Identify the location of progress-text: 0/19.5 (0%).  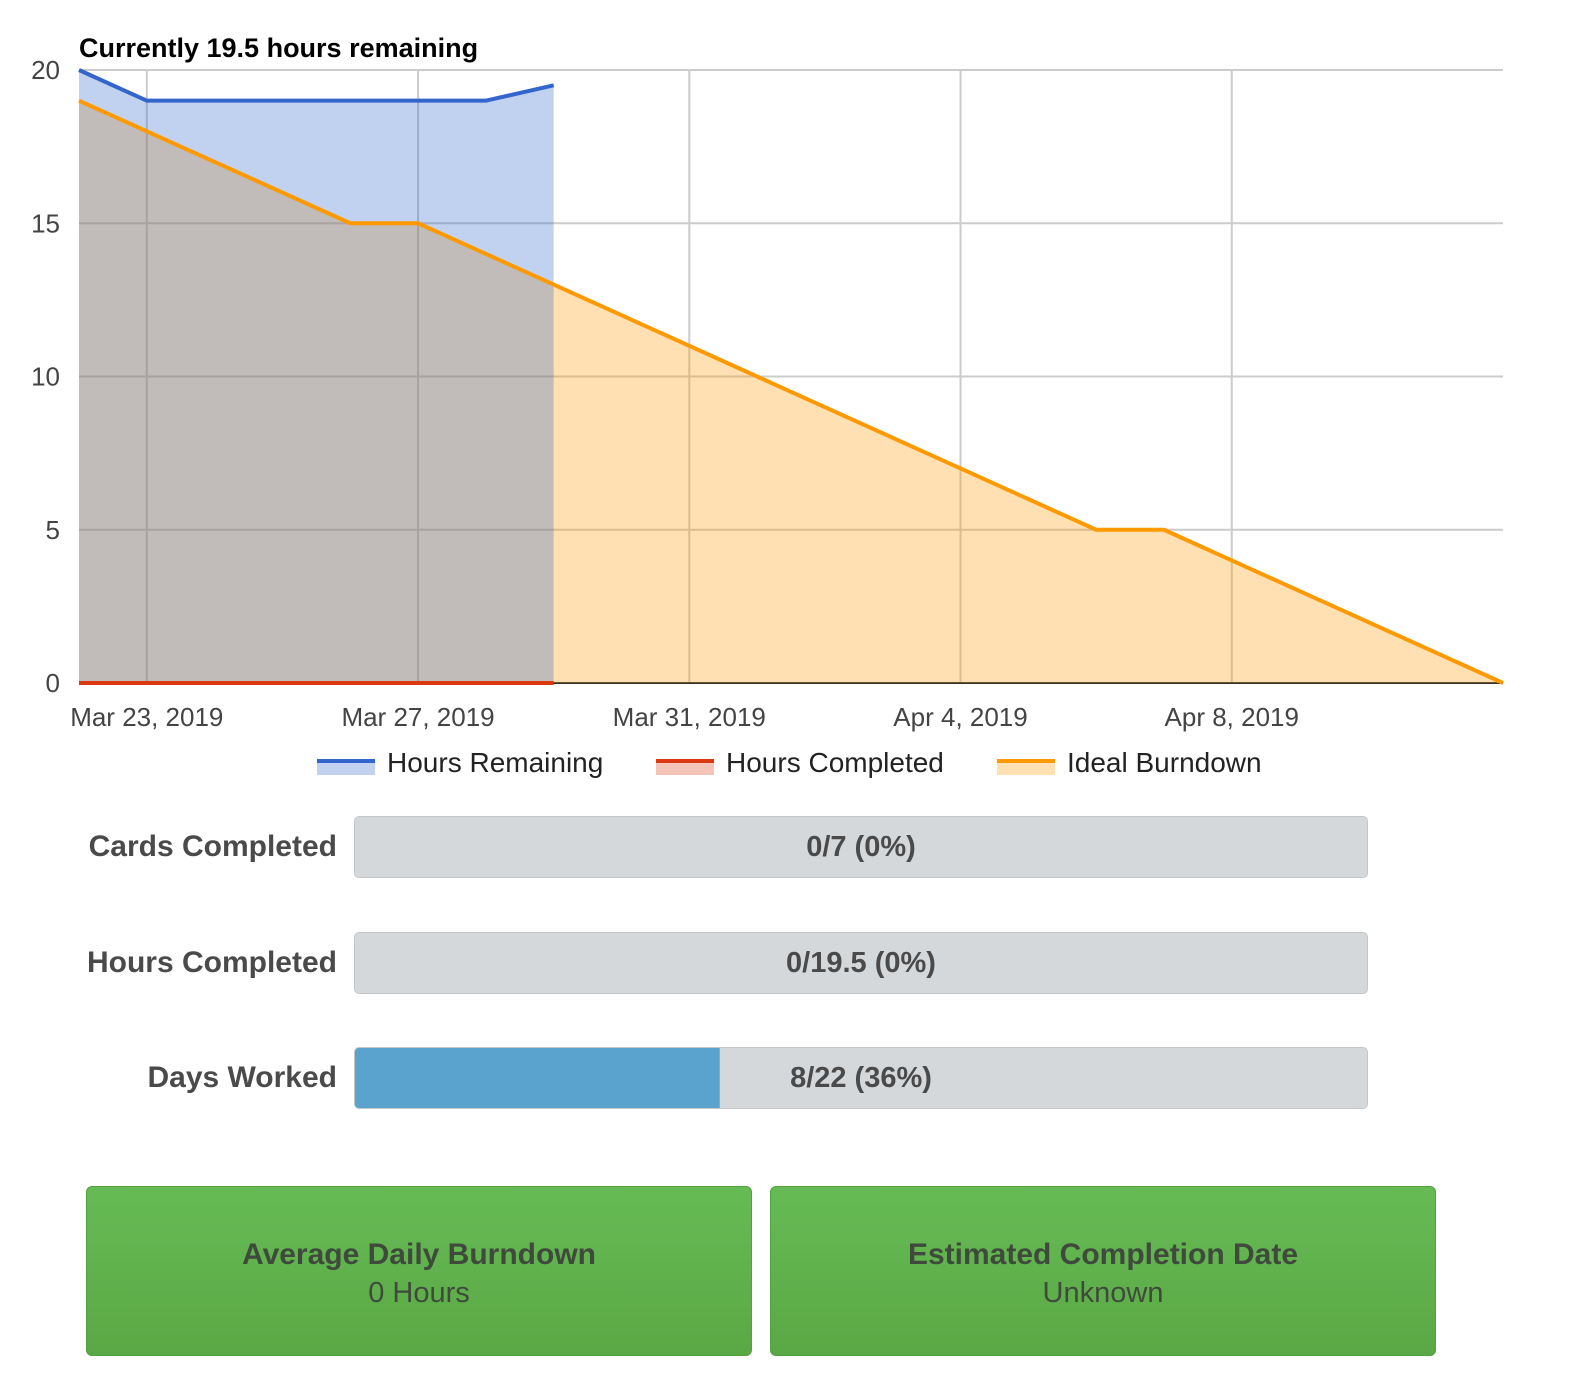
(861, 963).